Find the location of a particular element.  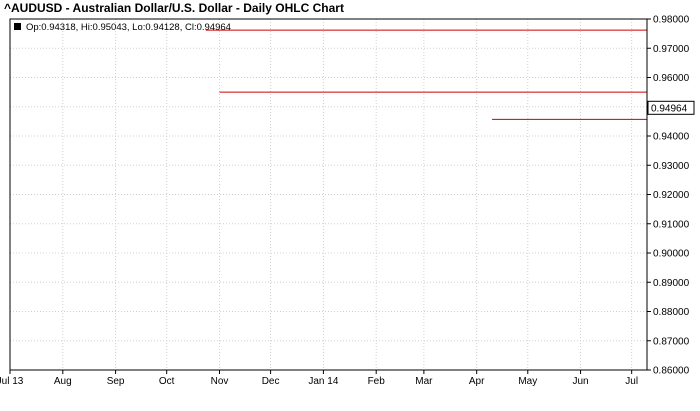

x-tick-label: Mar is located at coordinates (424, 381).